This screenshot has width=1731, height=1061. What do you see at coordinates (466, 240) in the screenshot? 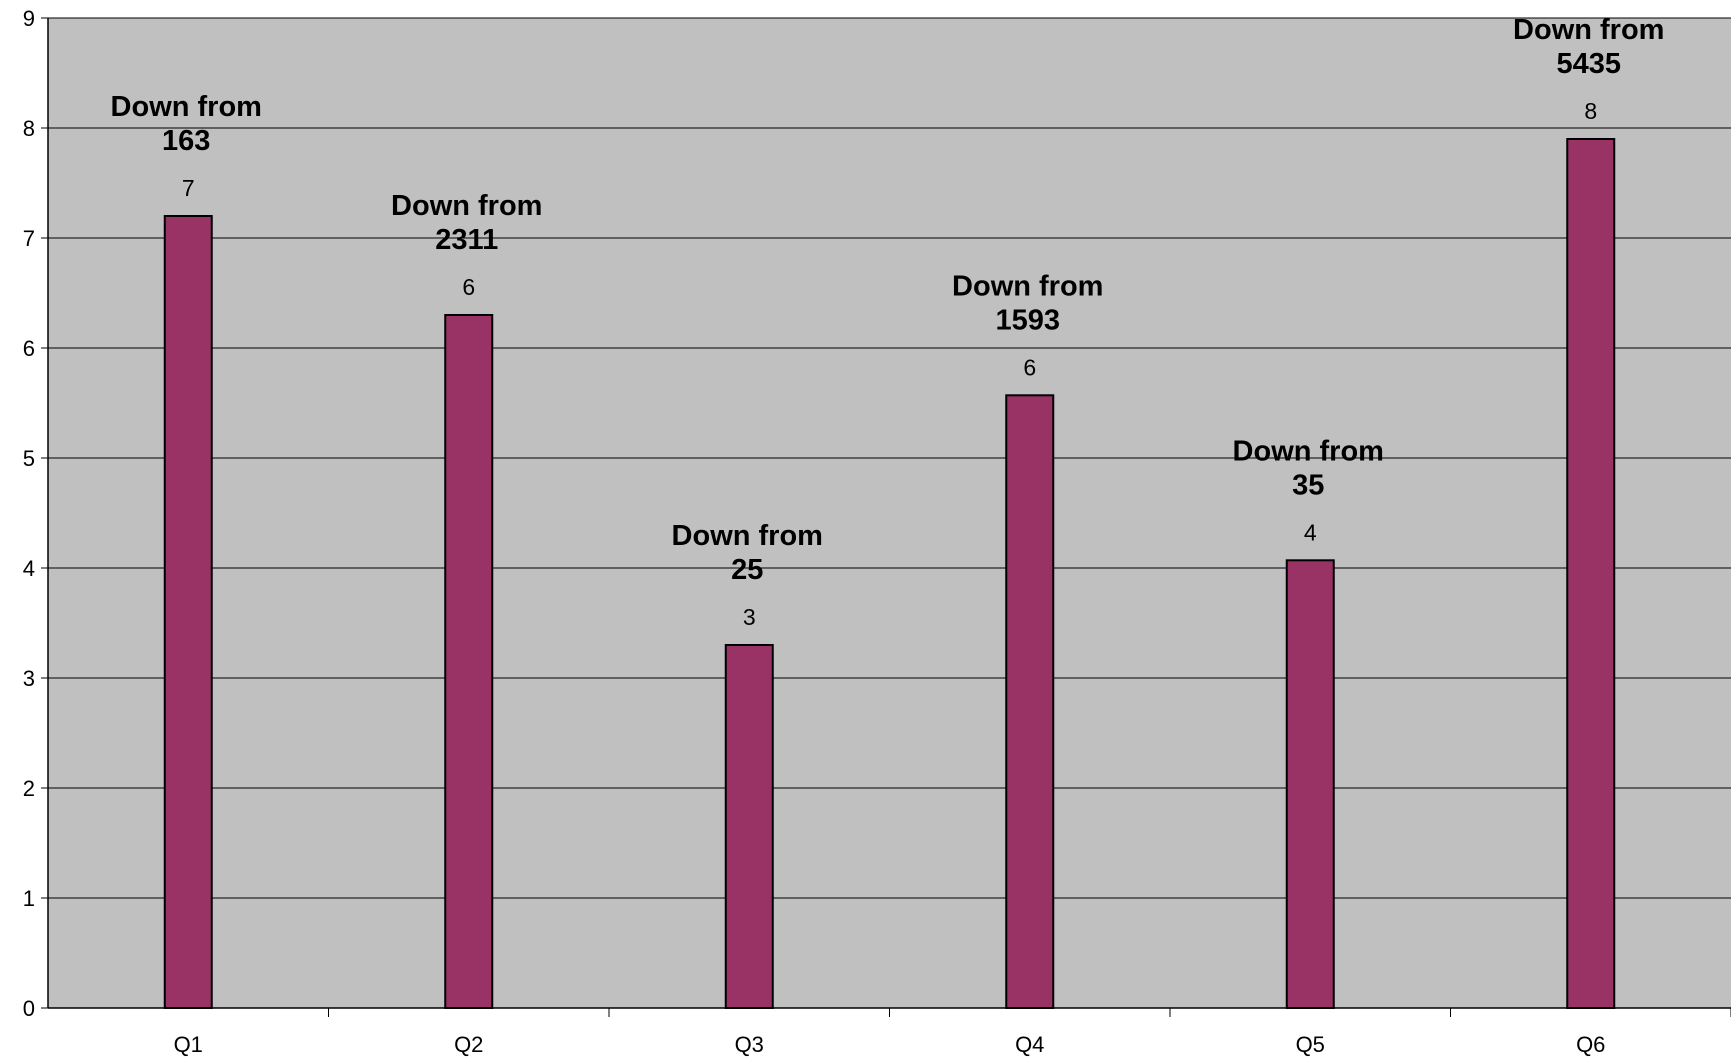
I see `annotation-line2: 2311` at bounding box center [466, 240].